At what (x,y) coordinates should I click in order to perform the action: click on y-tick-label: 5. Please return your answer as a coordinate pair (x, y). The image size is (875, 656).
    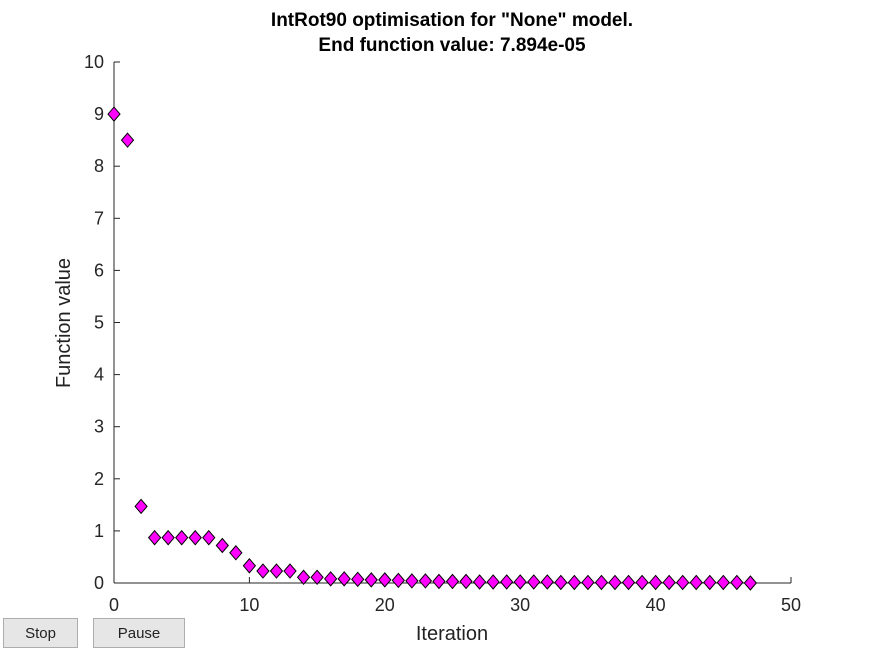
    Looking at the image, I should click on (99, 323).